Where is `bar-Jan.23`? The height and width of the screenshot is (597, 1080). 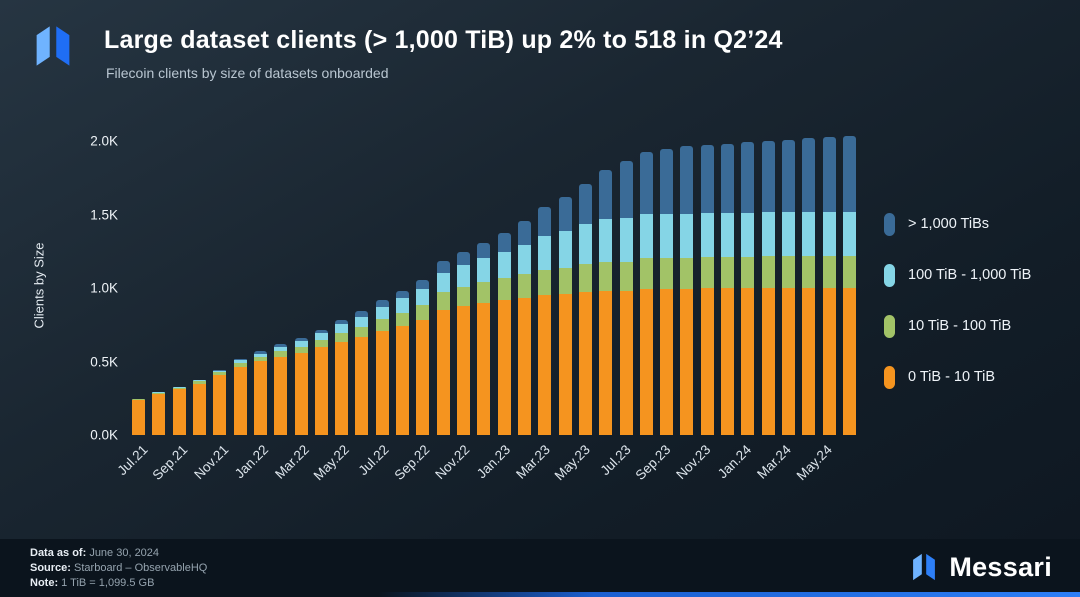
bar-Jan.23 is located at coordinates (504, 334).